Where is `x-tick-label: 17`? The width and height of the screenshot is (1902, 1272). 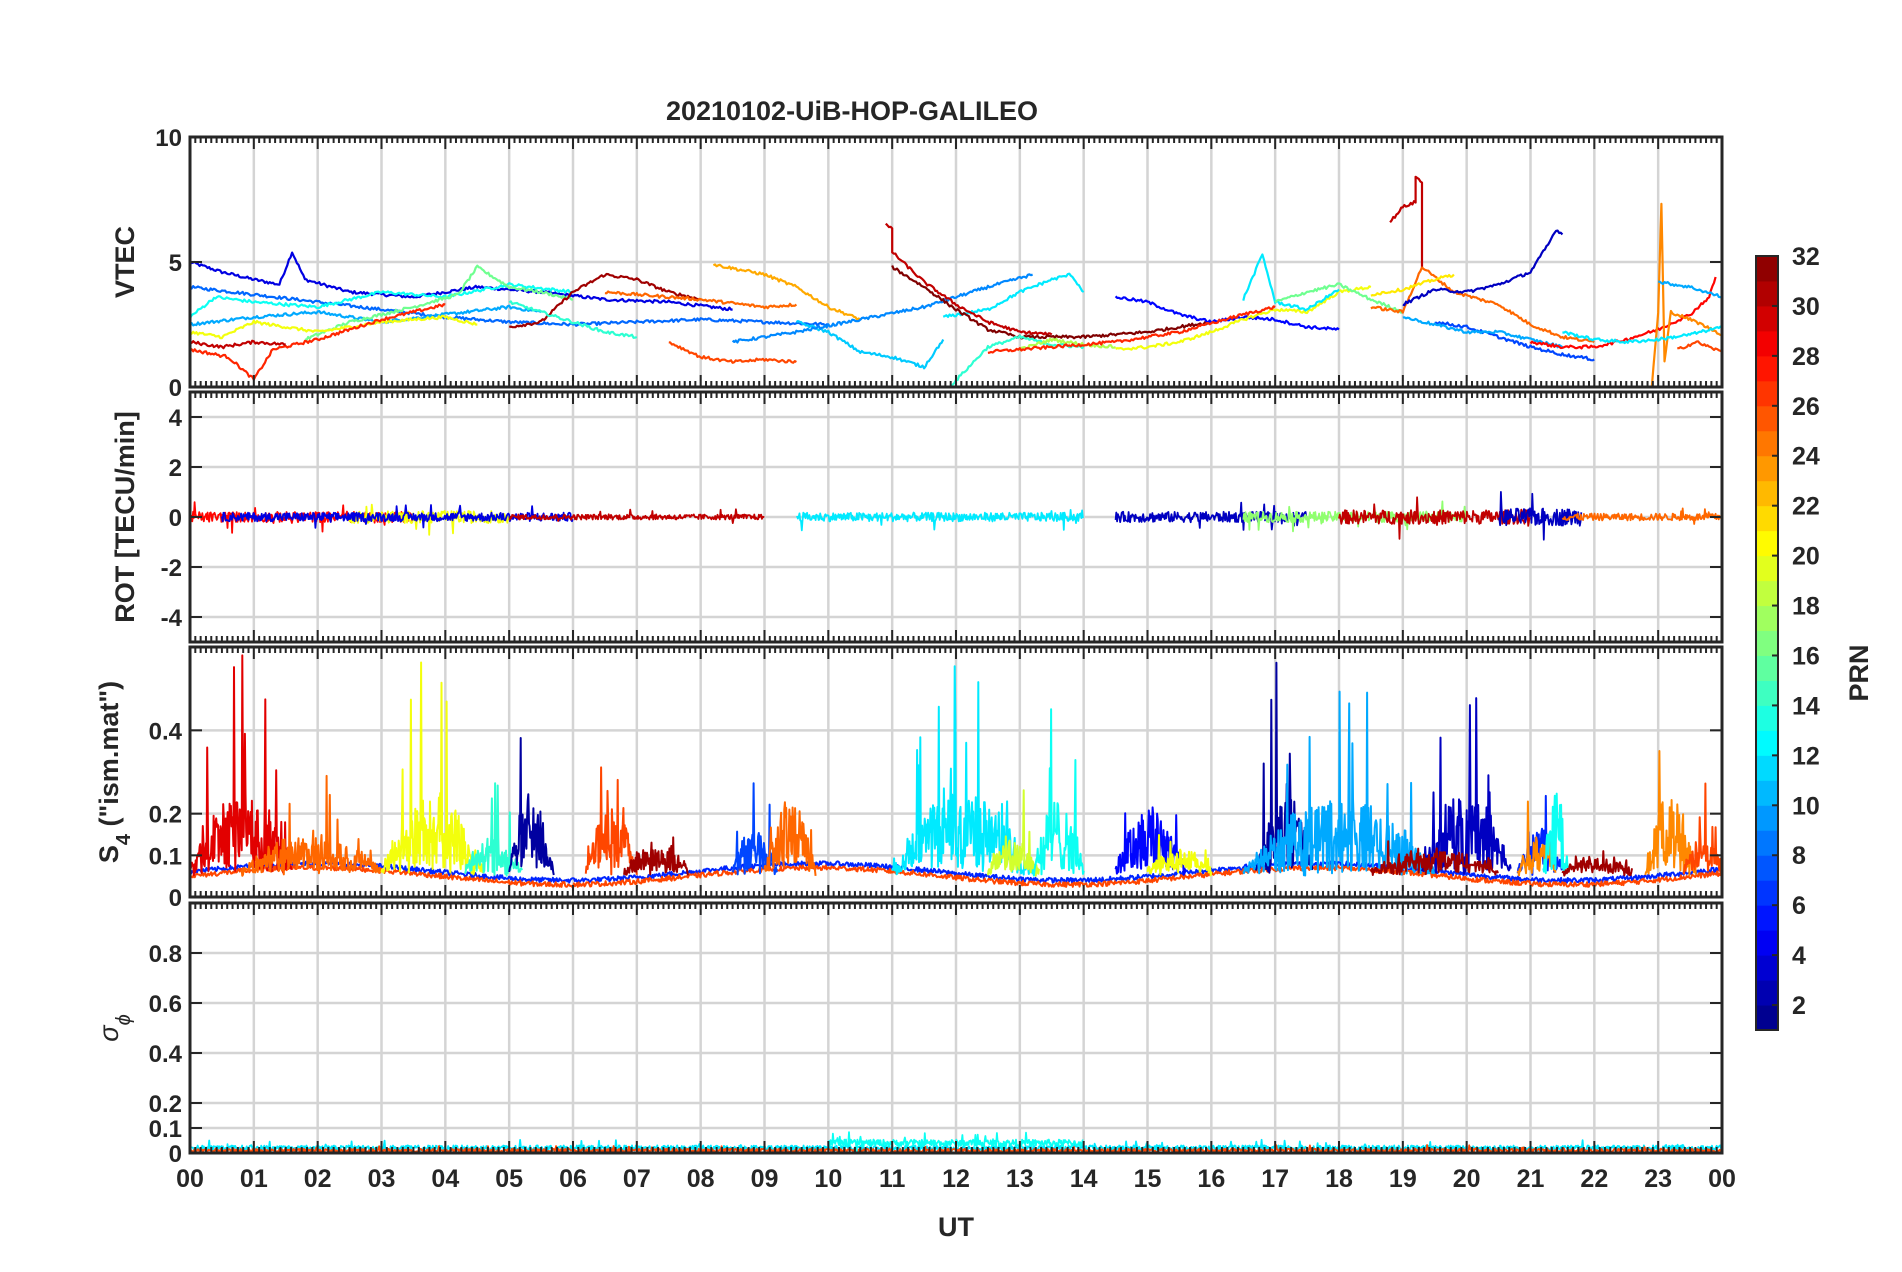 x-tick-label: 17 is located at coordinates (1275, 1179).